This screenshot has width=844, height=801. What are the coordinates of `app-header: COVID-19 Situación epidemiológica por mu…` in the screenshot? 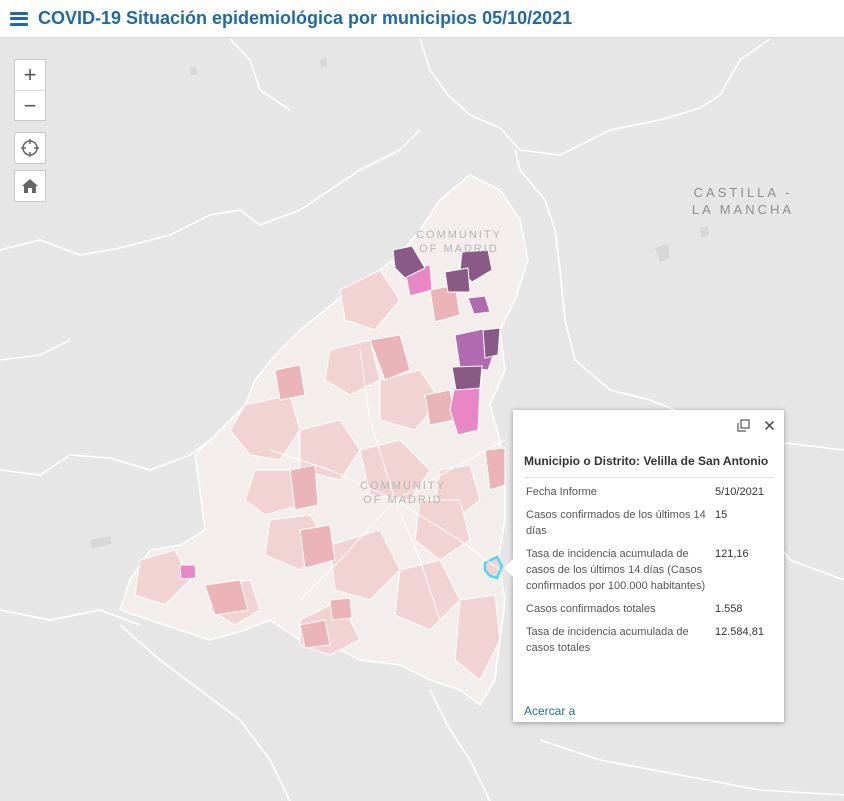 It's located at (422, 19).